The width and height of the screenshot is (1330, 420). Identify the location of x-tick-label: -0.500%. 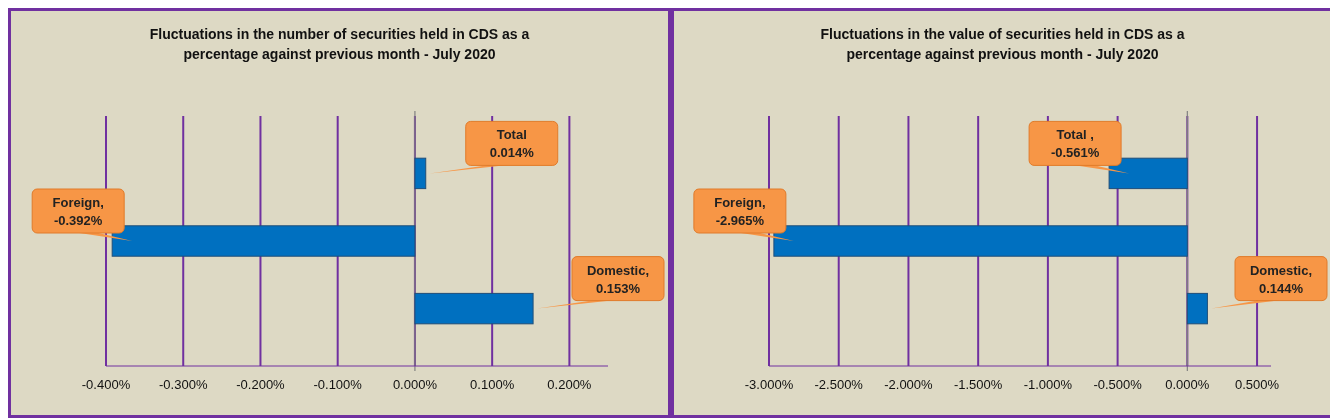
(1118, 384).